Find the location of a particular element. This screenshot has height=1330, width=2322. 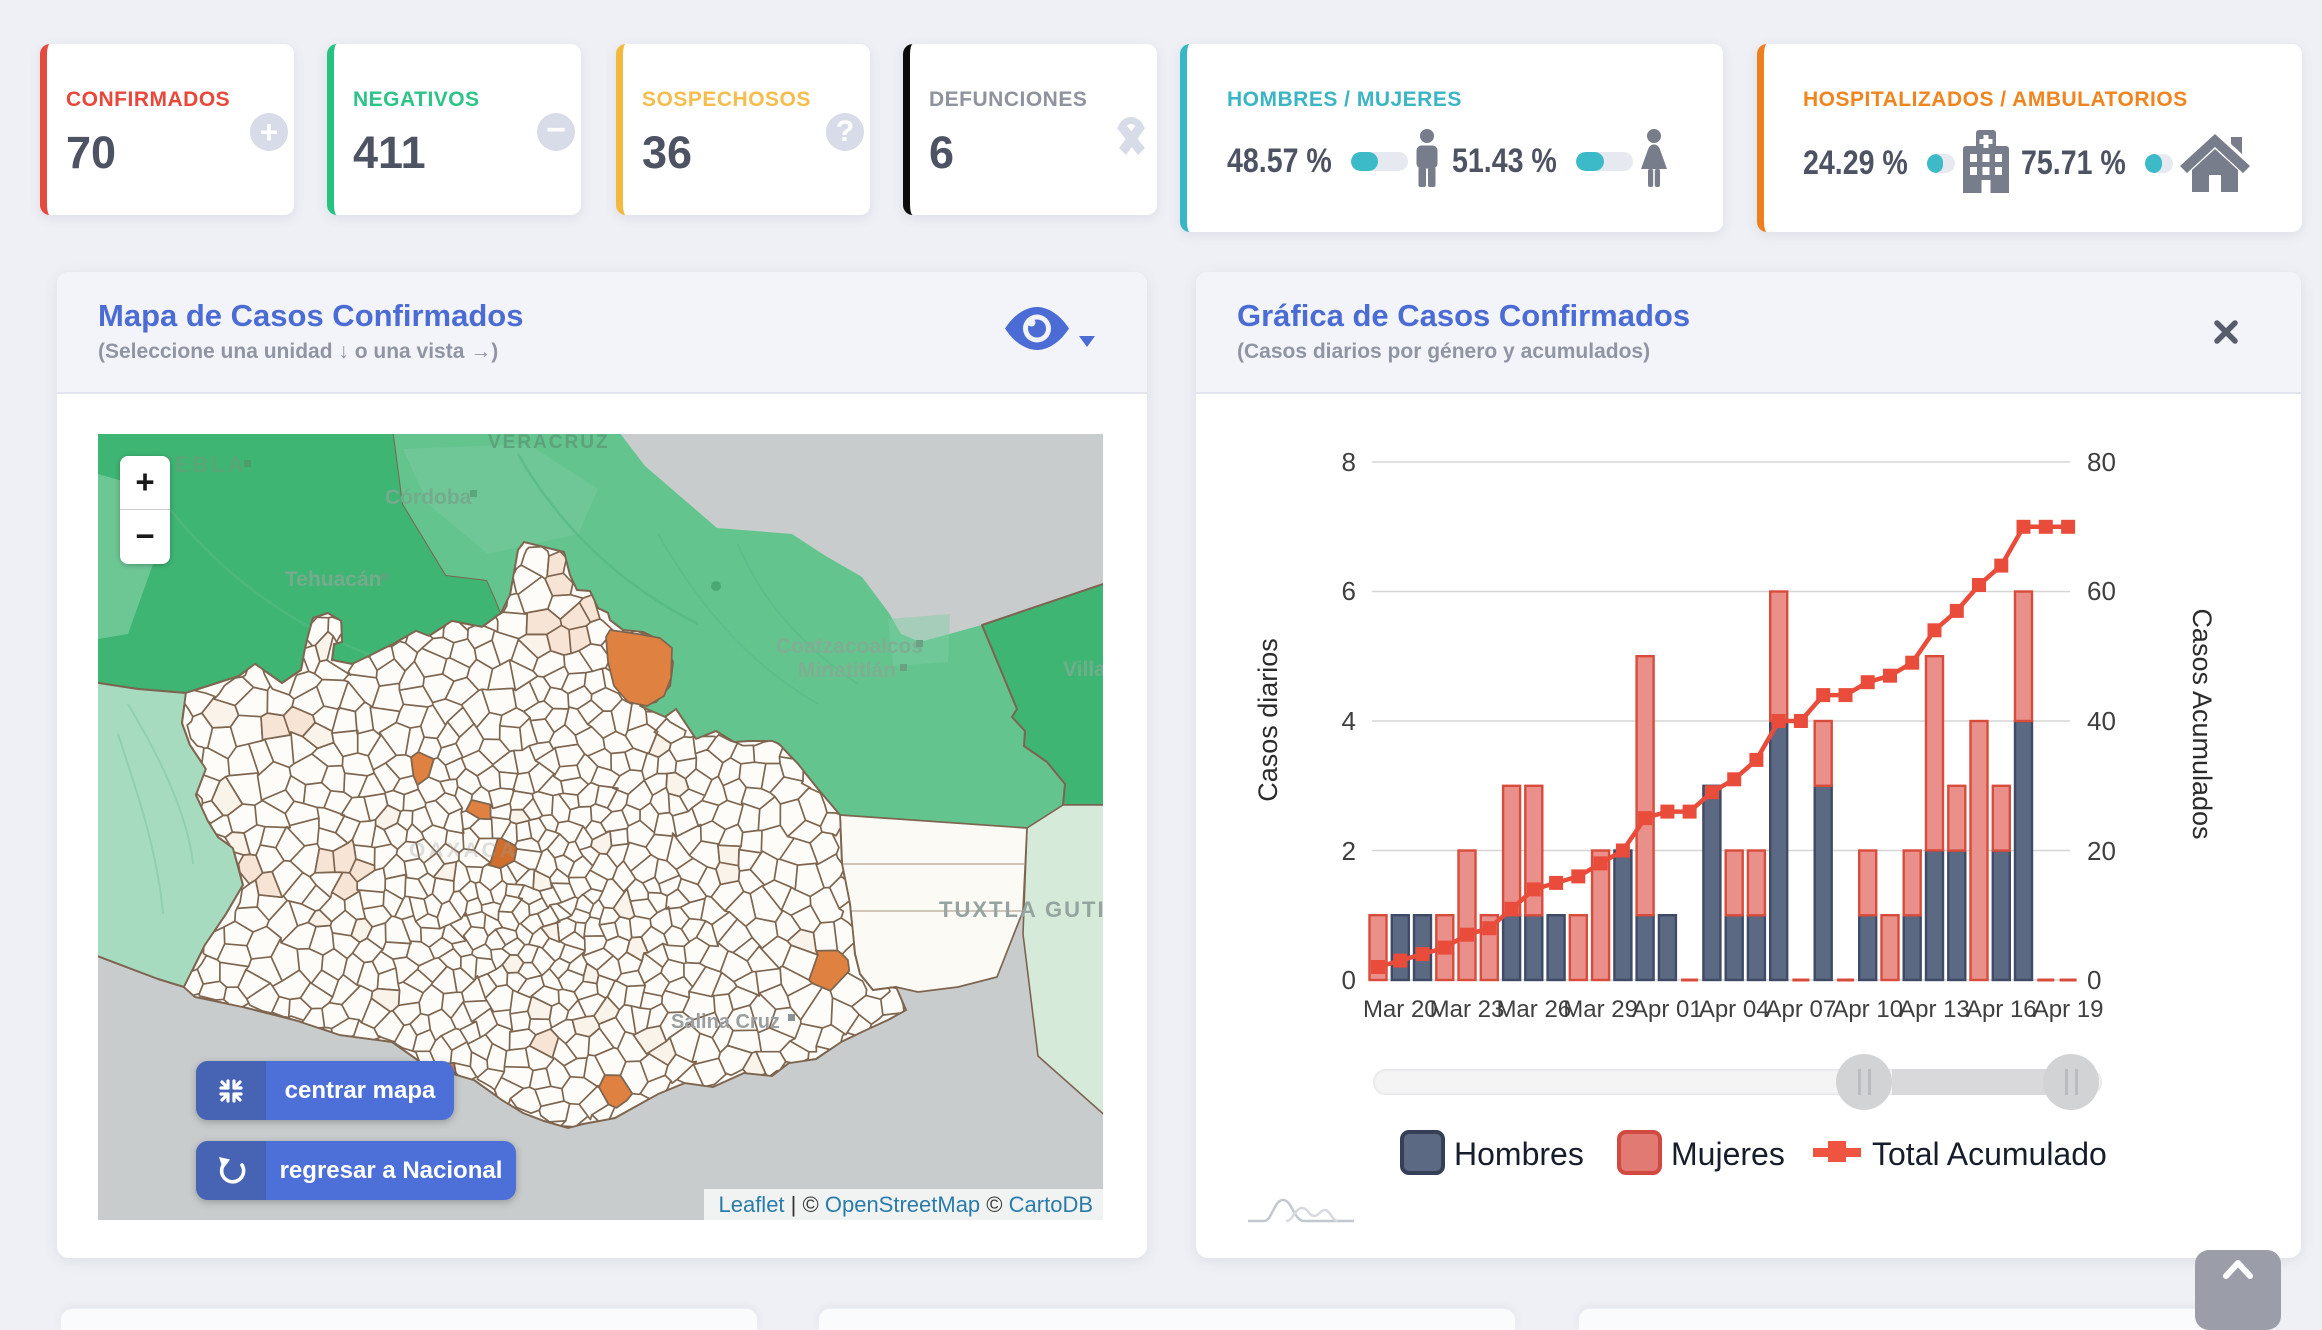

svg-text: 20 is located at coordinates (2101, 851).